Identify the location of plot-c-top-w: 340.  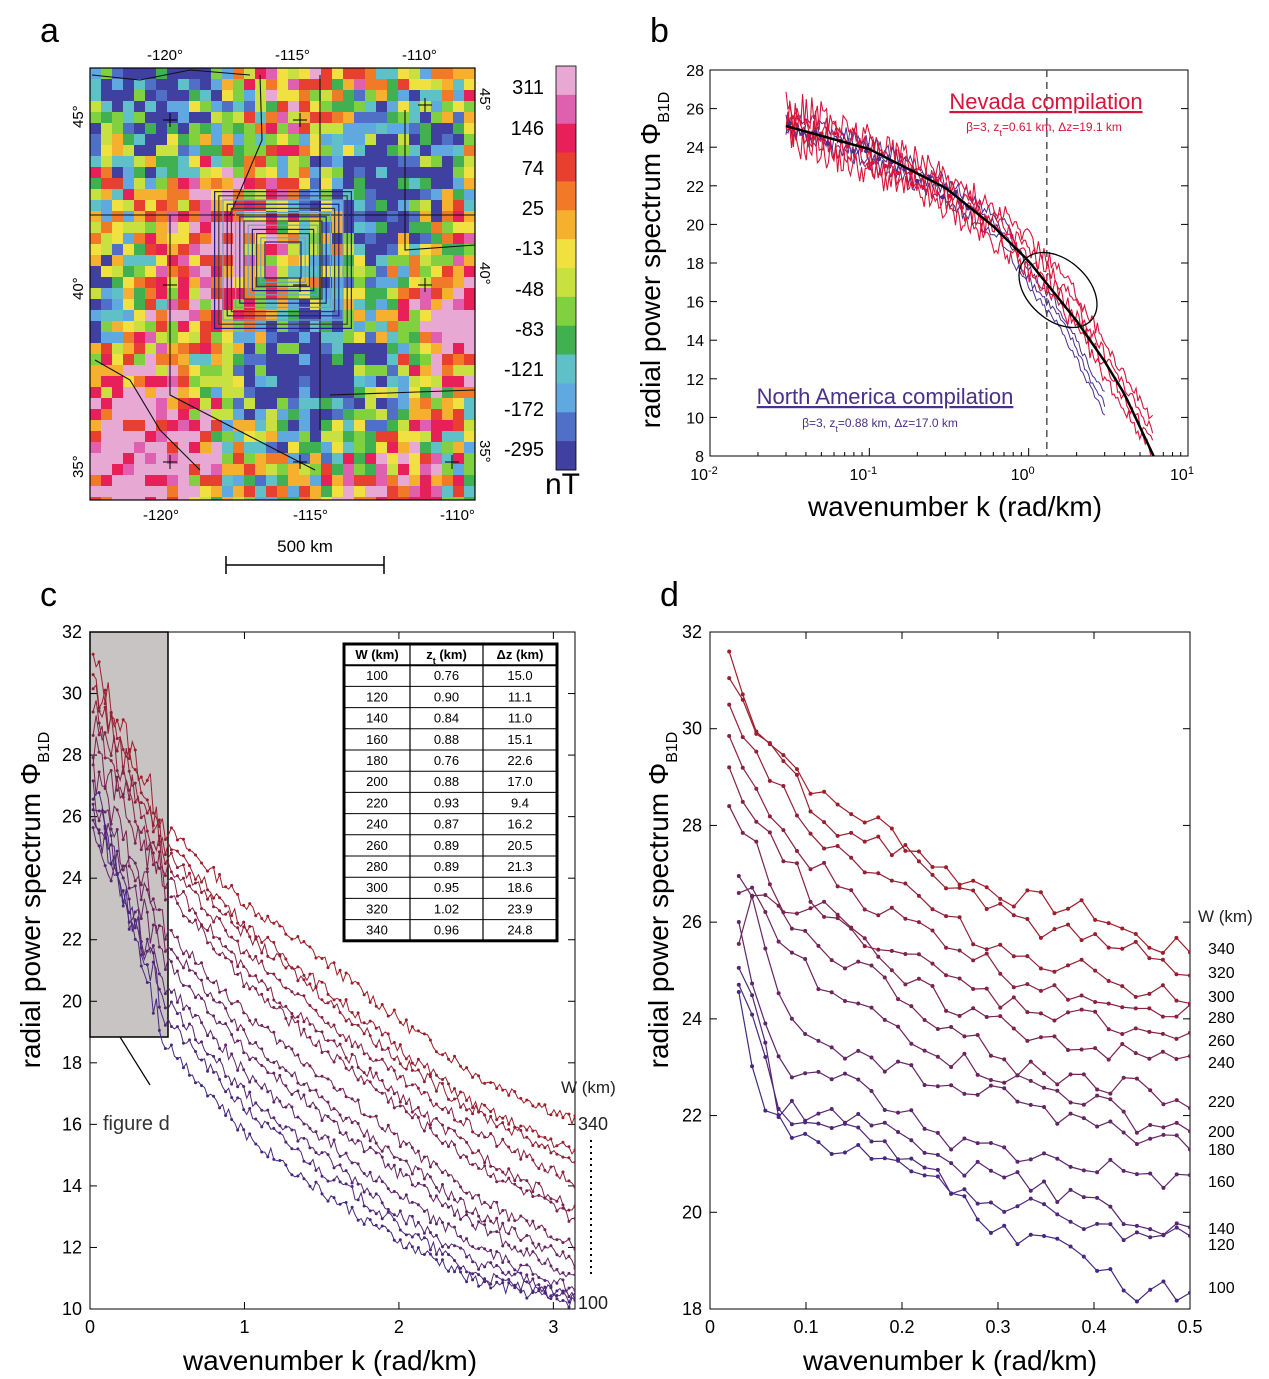
(593, 1124).